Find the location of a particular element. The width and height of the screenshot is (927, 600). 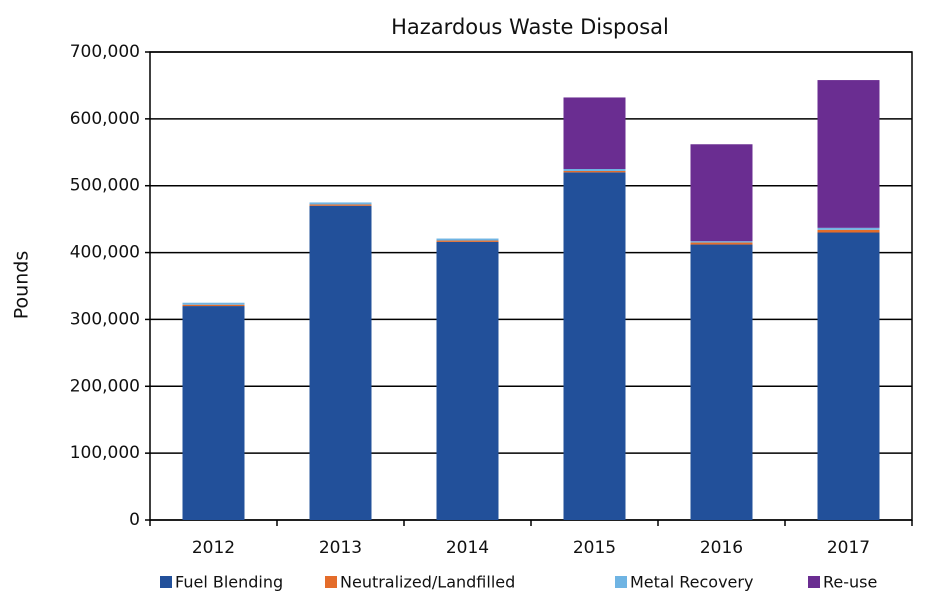

x-tick-label: 2013 is located at coordinates (340, 548).